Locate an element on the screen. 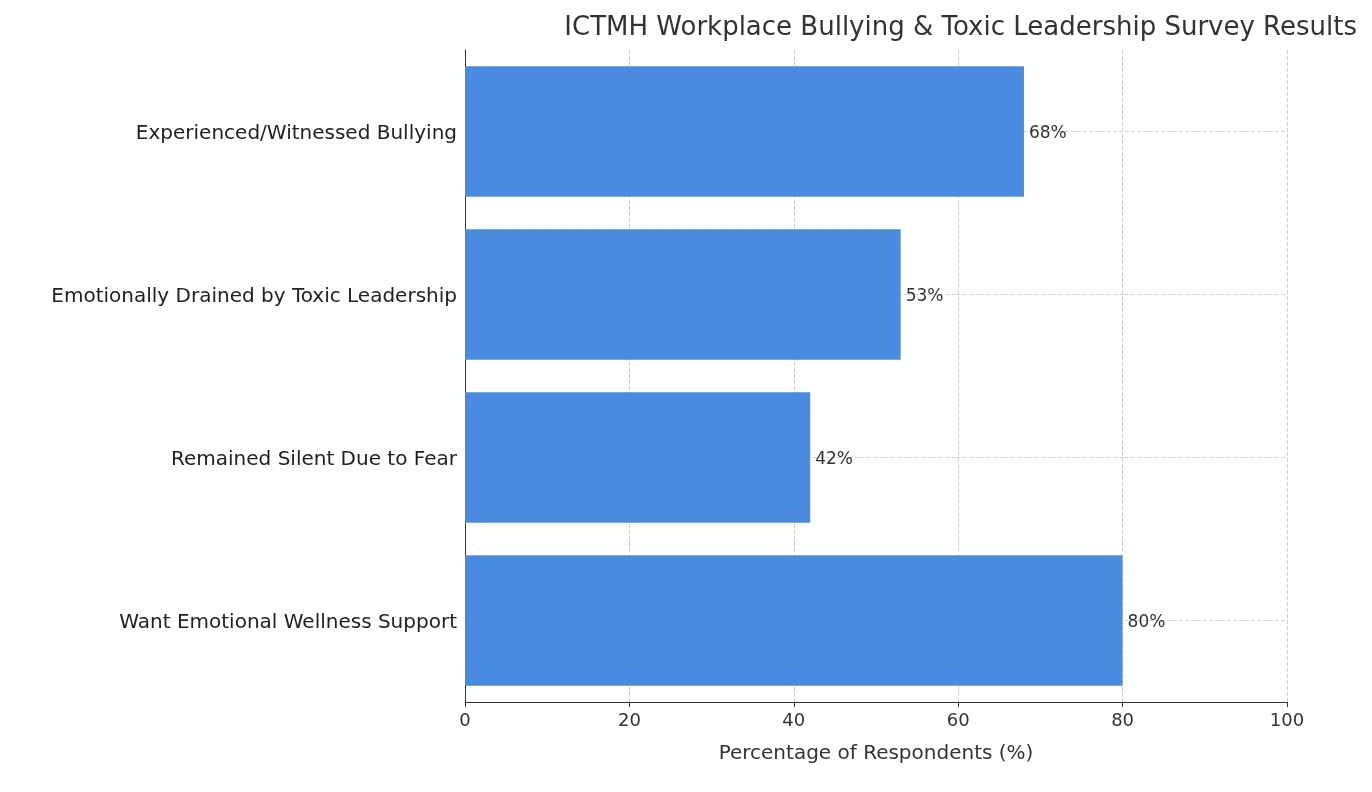 The image size is (1372, 792). y-tick-label: Emotionally Drained by Toxic Leadership is located at coordinates (254, 294).